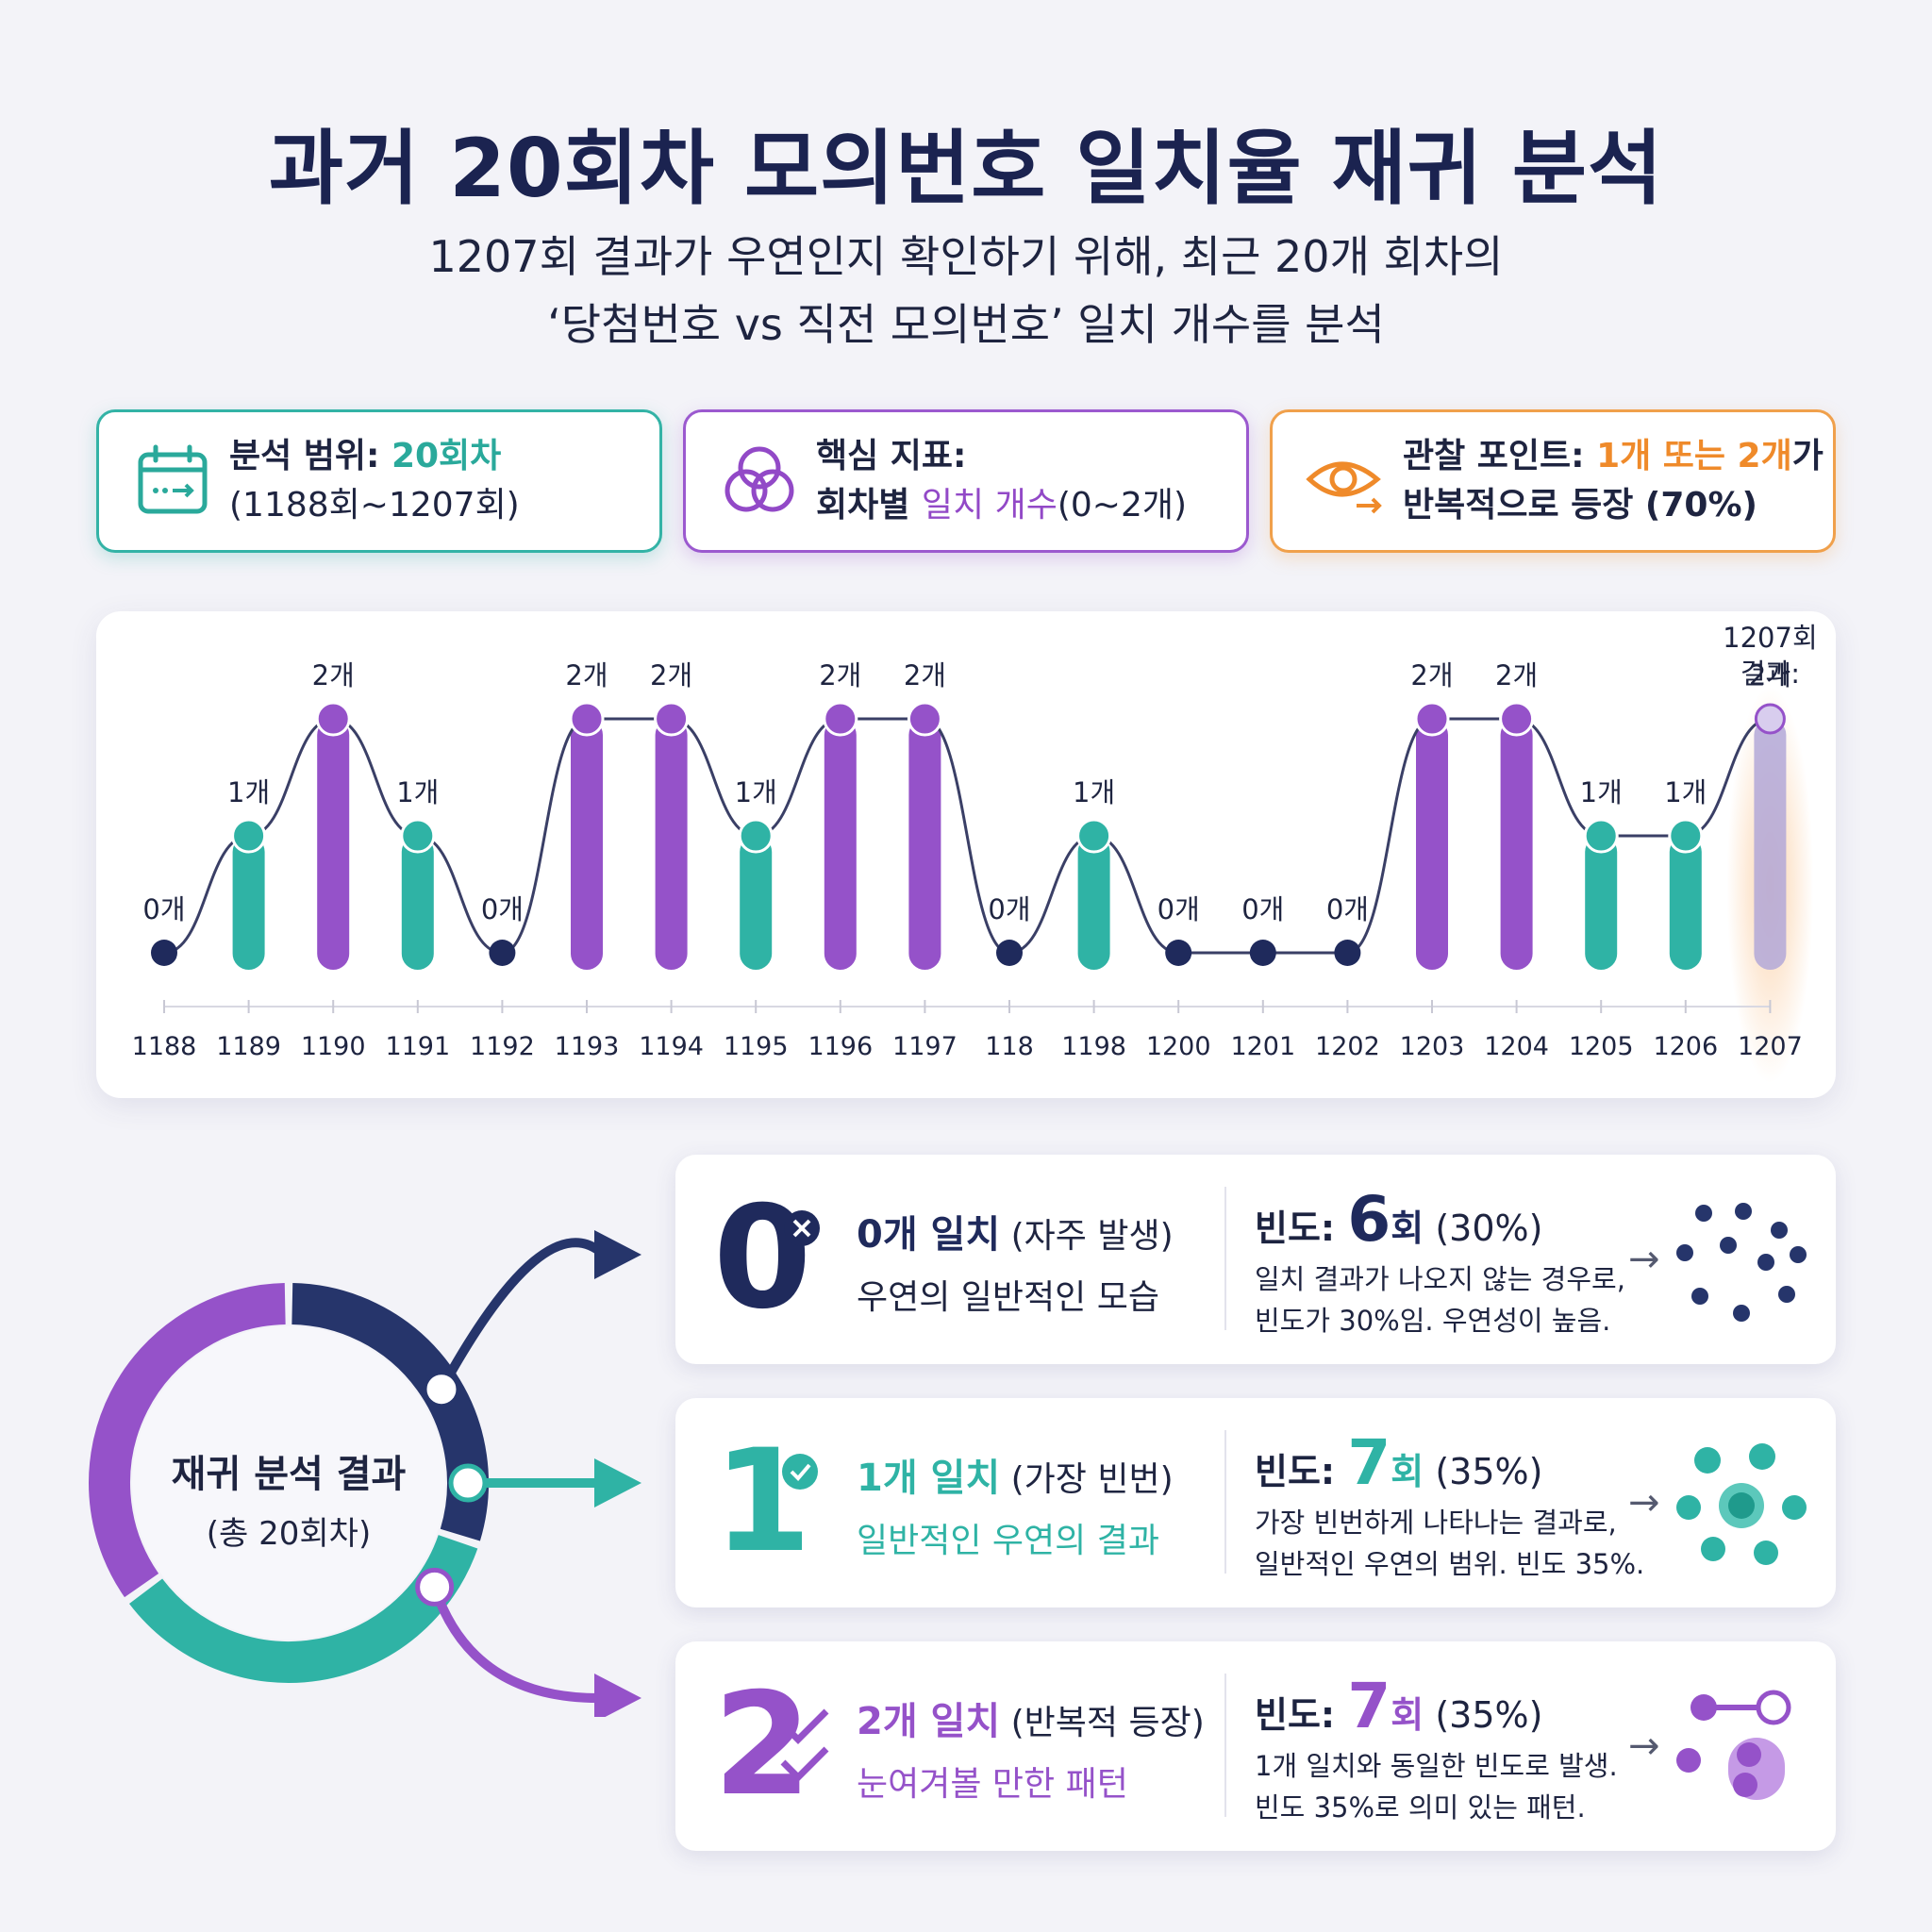  Describe the element at coordinates (588, 1047) in the screenshot. I see `x-tick-label-1193: 1193` at that location.